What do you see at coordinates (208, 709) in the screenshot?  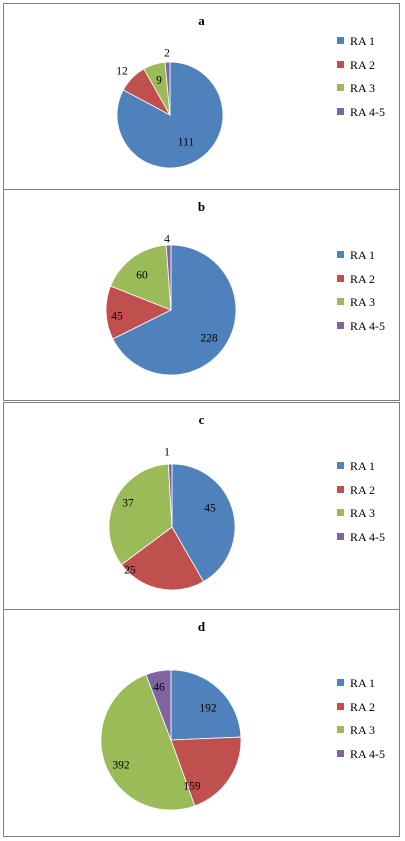 I see `data-label: 192` at bounding box center [208, 709].